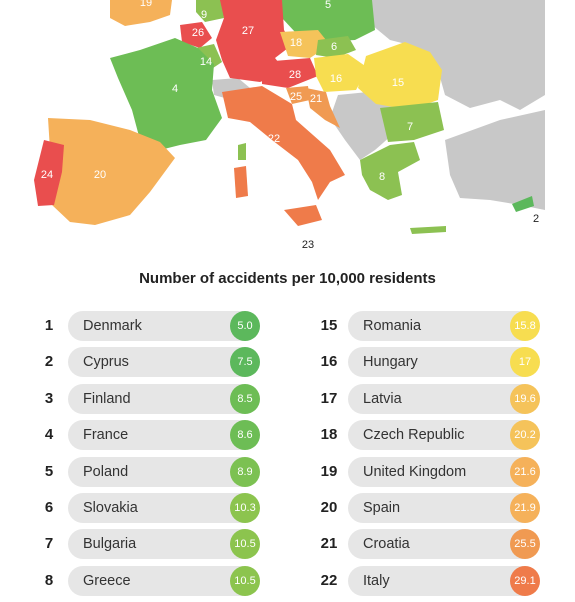 The width and height of the screenshot is (575, 602). What do you see at coordinates (106, 362) in the screenshot?
I see `ranking-country: Cyprus` at bounding box center [106, 362].